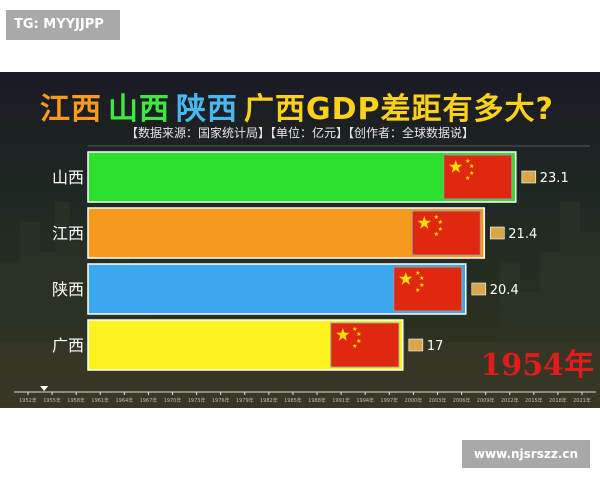 This screenshot has height=480, width=600. I want to click on timeline-label-0: 1952年, so click(28, 400).